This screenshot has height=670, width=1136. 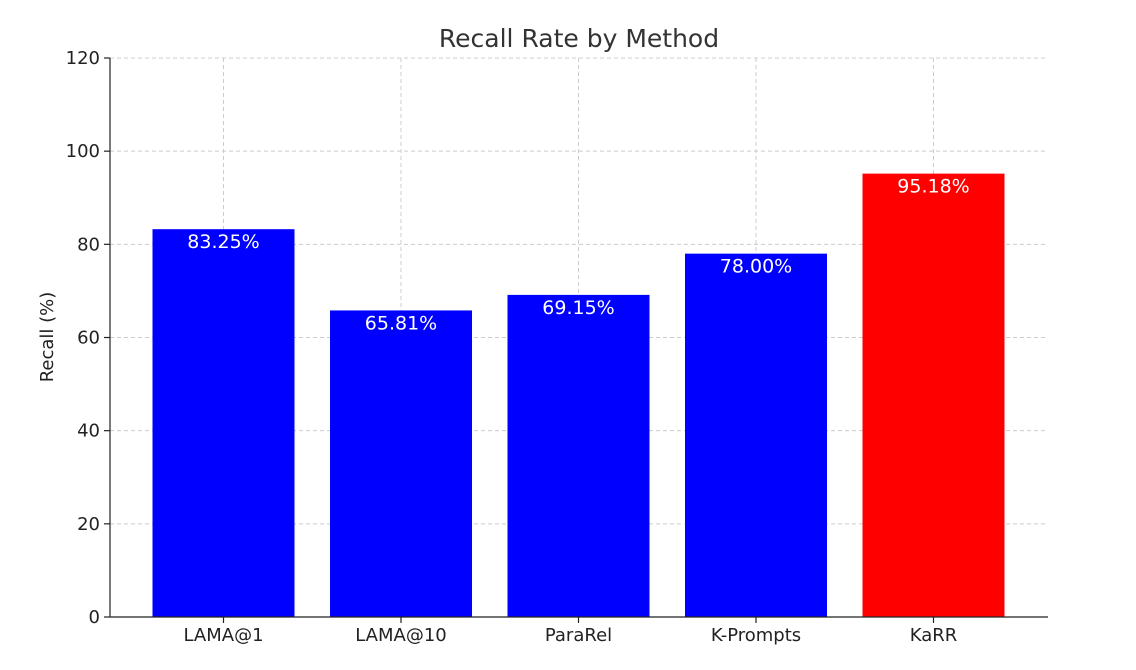 I want to click on y-tick-label: 60, so click(x=88, y=338).